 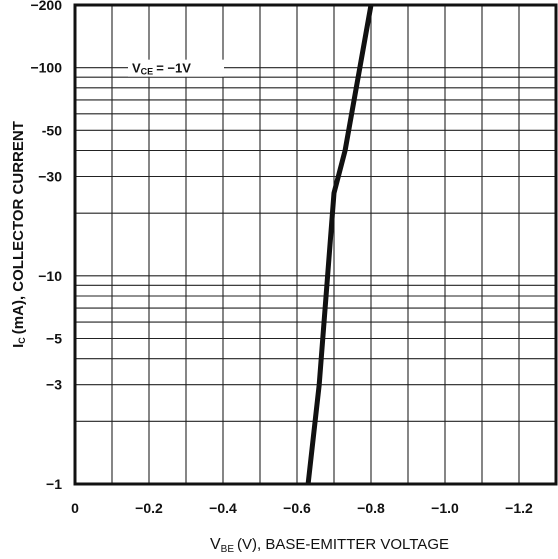 I want to click on x-axis-v: V, so click(x=215, y=544).